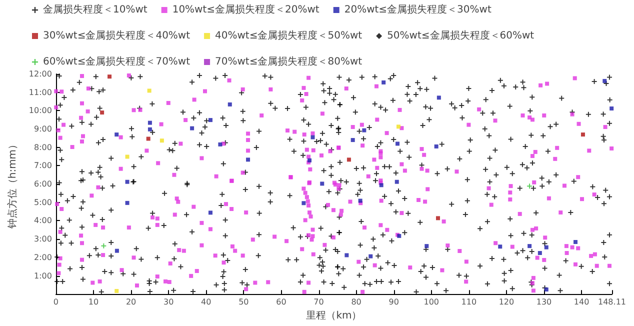  I want to click on y-tick-label: 6:00, so click(43, 184).